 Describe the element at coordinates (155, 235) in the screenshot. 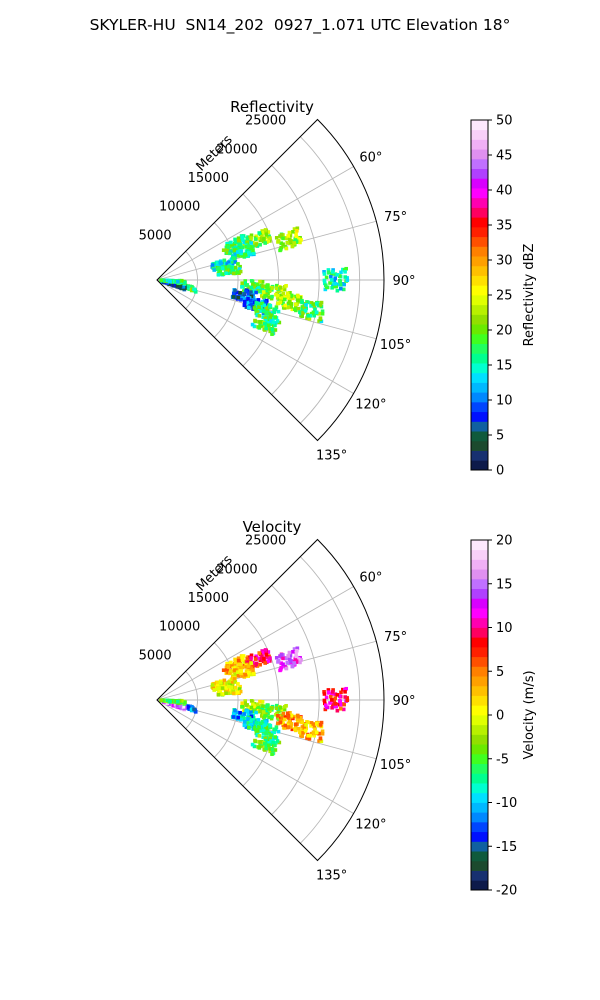

I see `range-tick-label: 5000` at that location.